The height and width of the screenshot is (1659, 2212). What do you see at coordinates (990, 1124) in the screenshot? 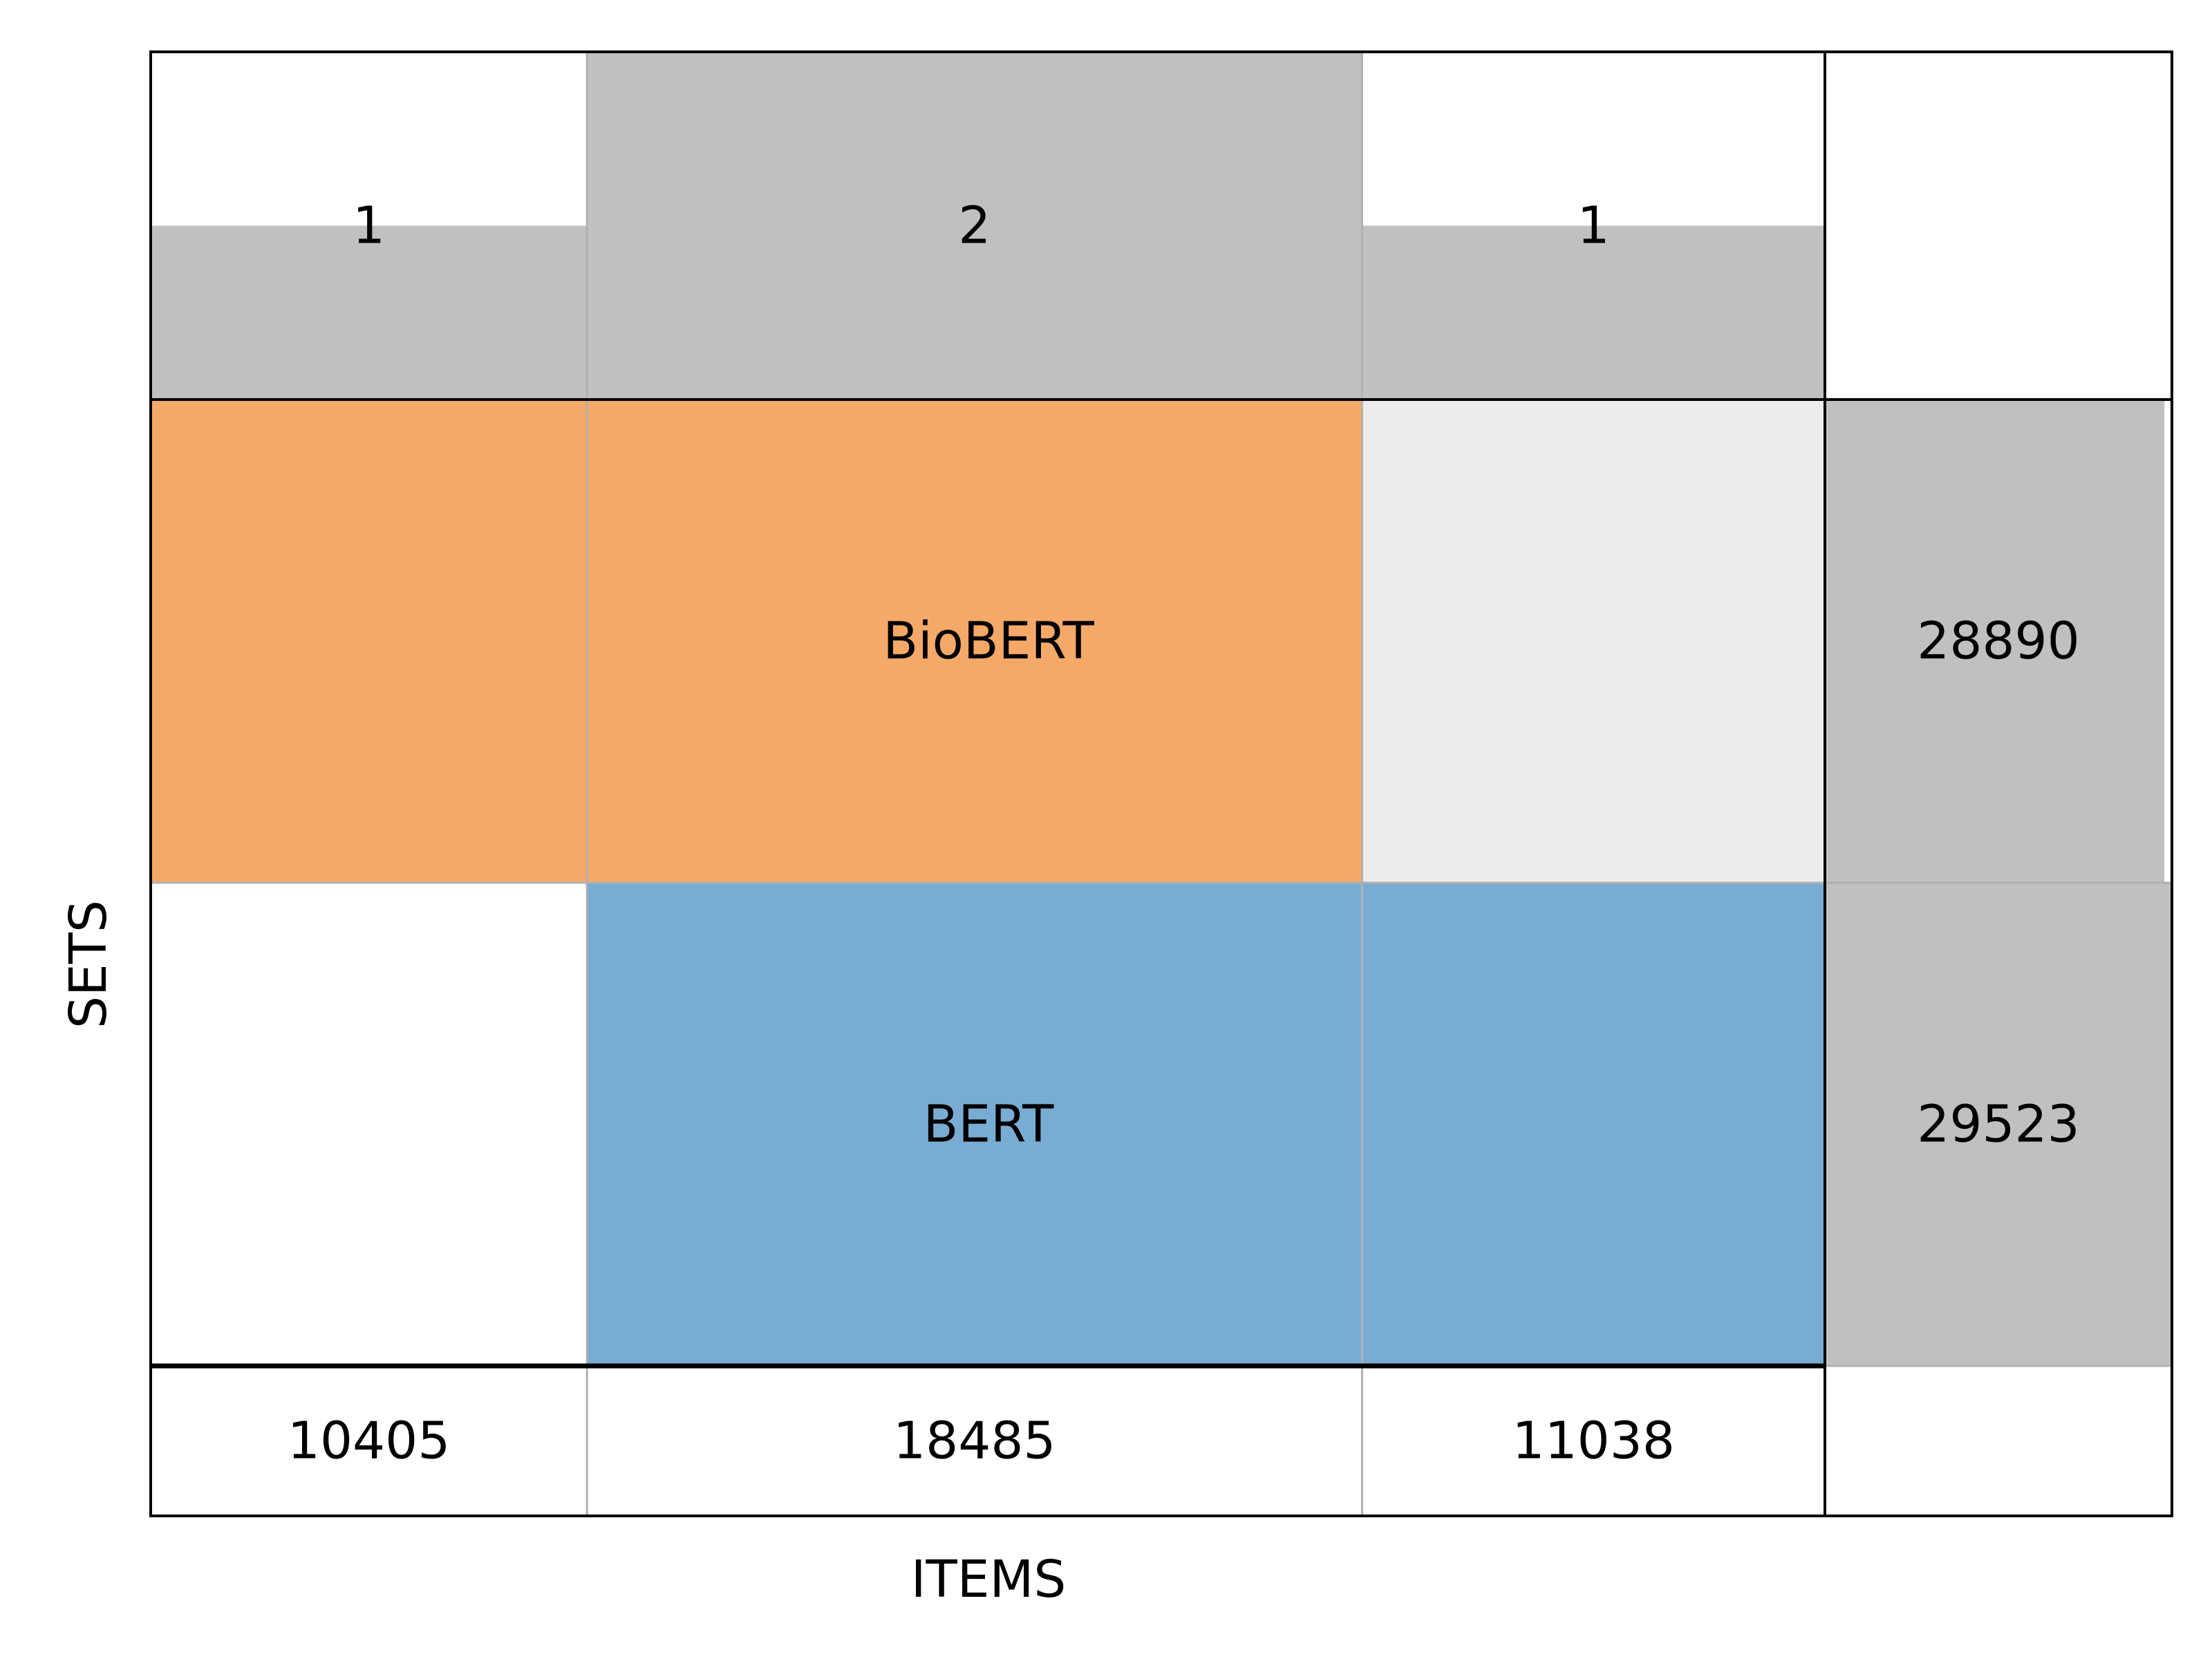
I see `set-name-label: BERT` at bounding box center [990, 1124].